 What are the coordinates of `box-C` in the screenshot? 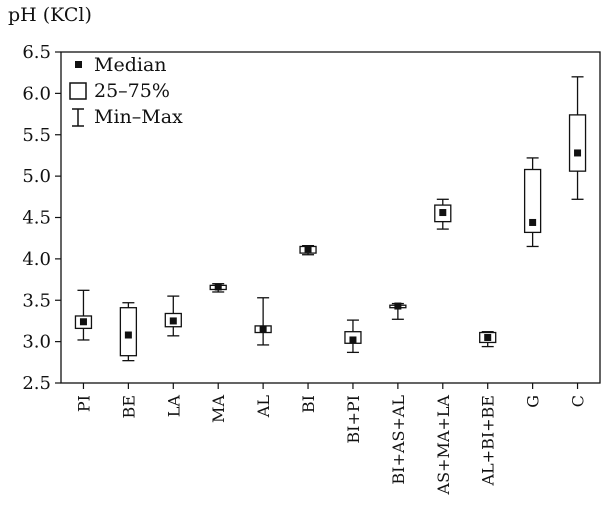 It's located at (577, 138).